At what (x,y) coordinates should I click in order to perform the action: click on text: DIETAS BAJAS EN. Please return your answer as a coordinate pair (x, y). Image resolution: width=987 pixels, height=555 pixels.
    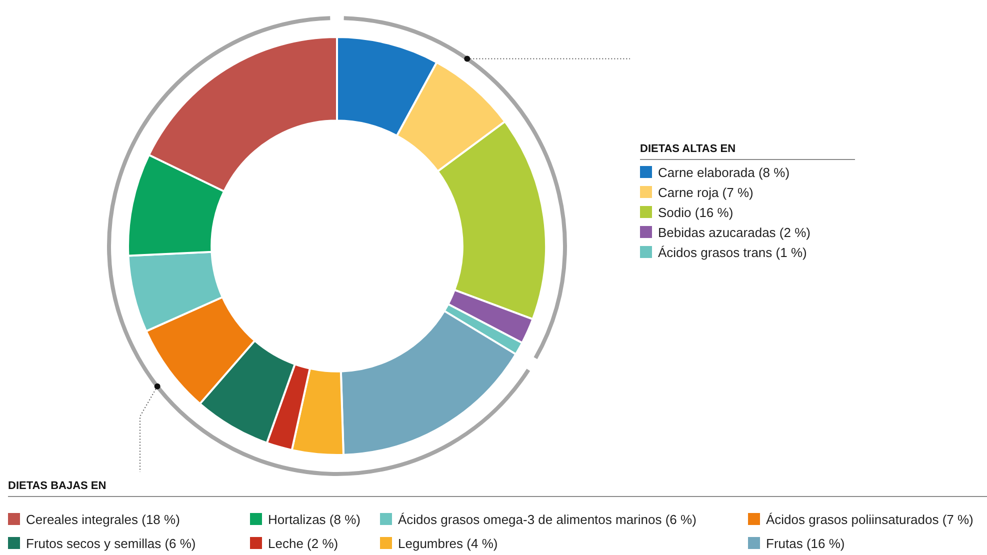
    Looking at the image, I should click on (57, 486).